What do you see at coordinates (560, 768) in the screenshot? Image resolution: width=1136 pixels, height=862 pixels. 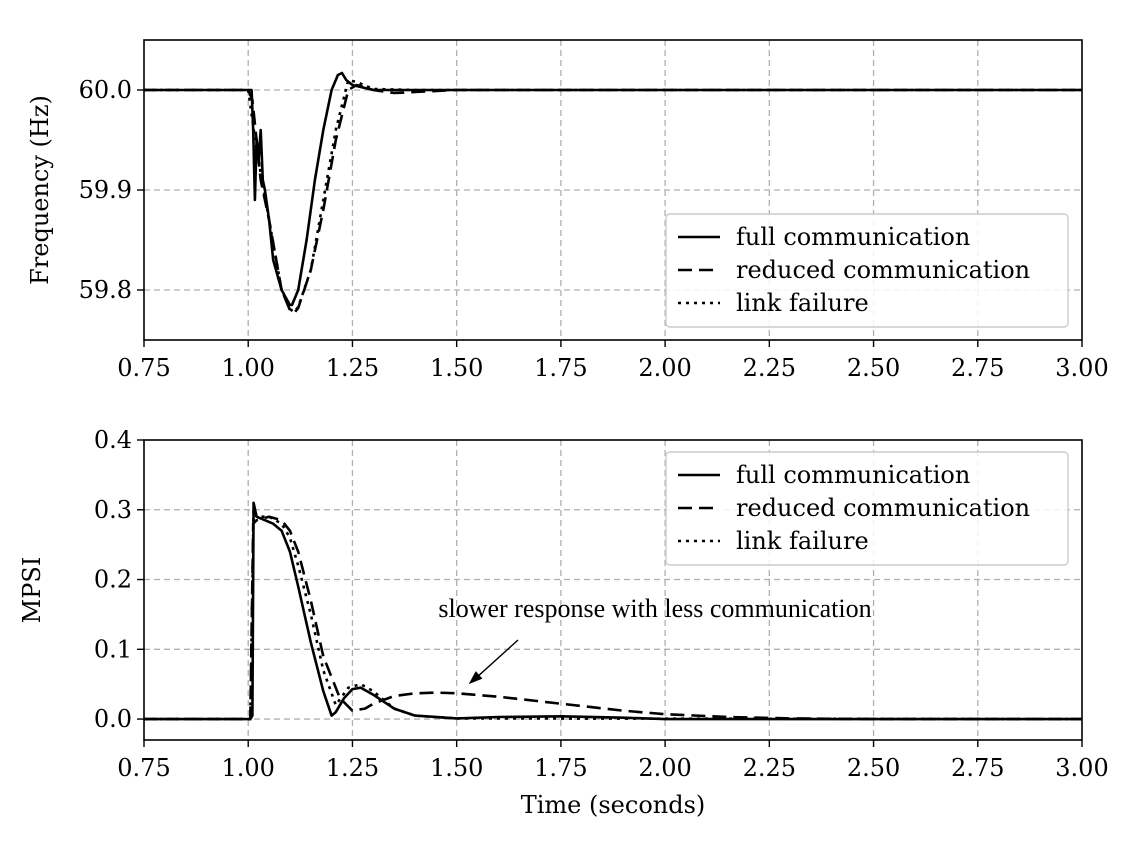 I see `mpsi-x-tick-label: 1.75` at bounding box center [560, 768].